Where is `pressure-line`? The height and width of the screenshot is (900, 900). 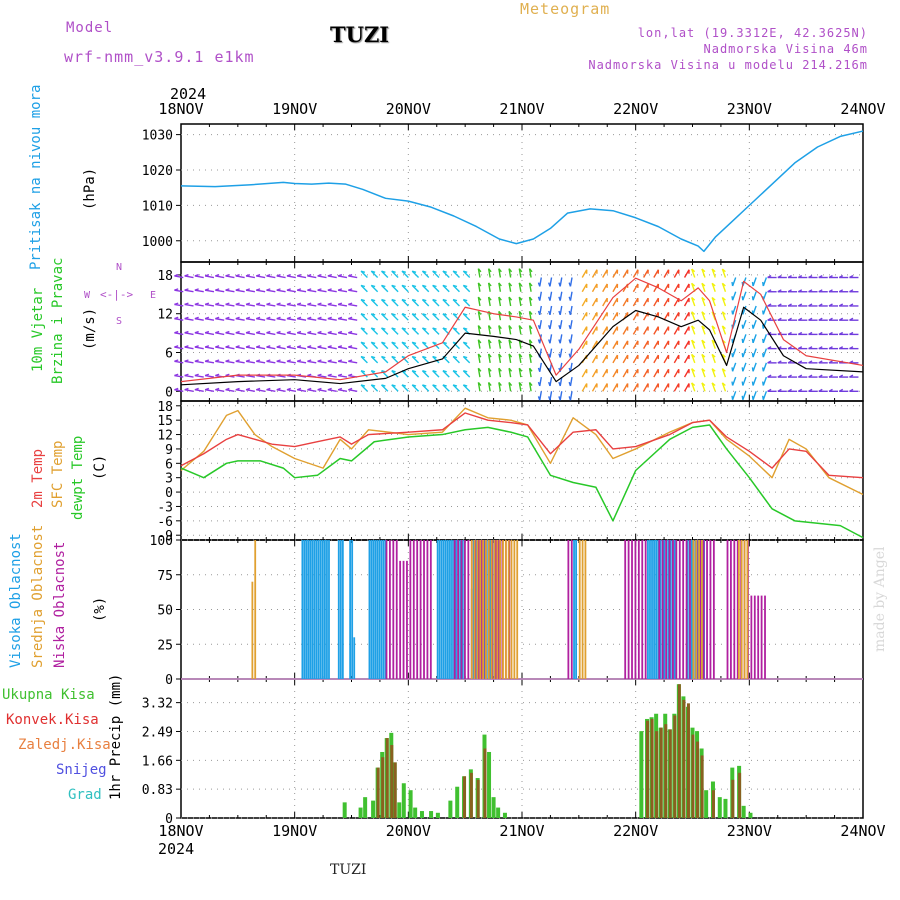 pressure-line is located at coordinates (522, 191).